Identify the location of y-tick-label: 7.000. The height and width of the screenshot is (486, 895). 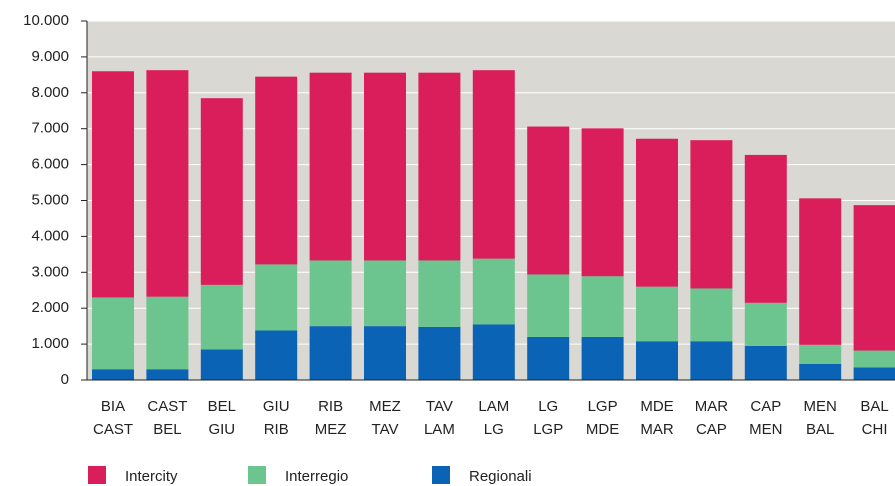
(50, 128).